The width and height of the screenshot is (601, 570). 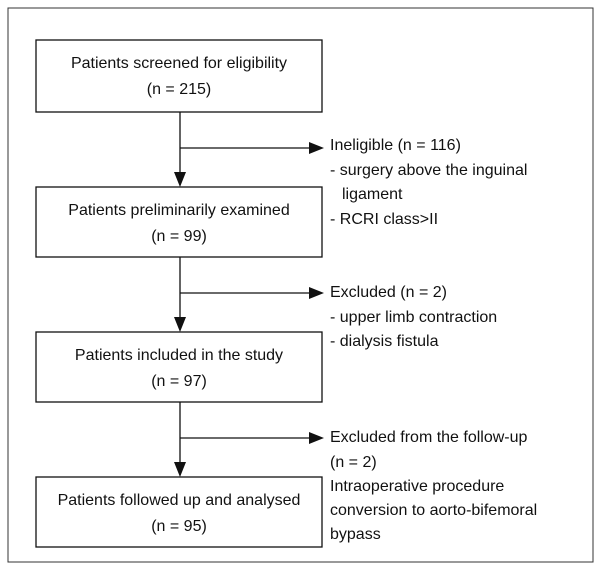 I want to click on exclusion-text: (n = 2), so click(x=353, y=462).